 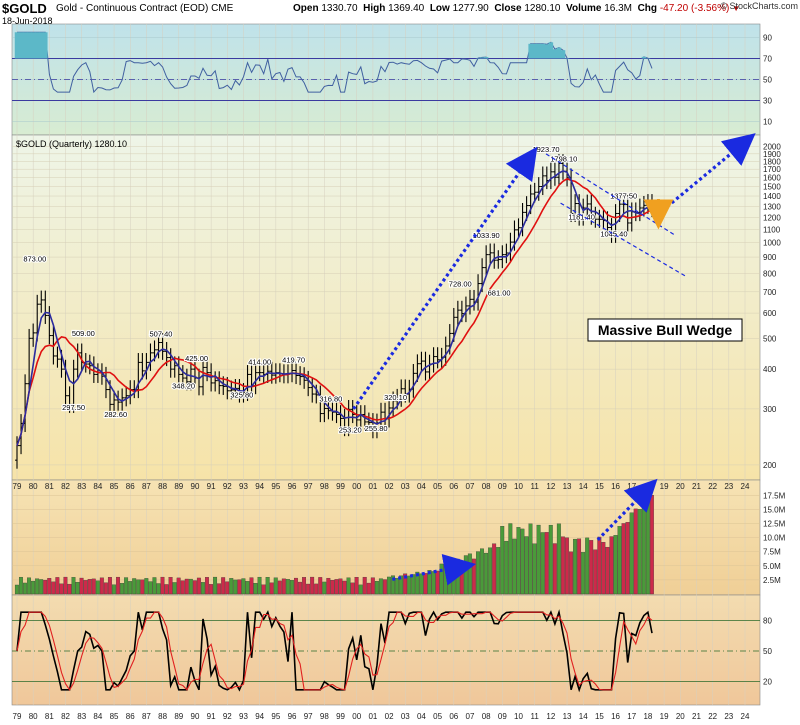 I want to click on x-tick-label: 23, so click(x=728, y=486).